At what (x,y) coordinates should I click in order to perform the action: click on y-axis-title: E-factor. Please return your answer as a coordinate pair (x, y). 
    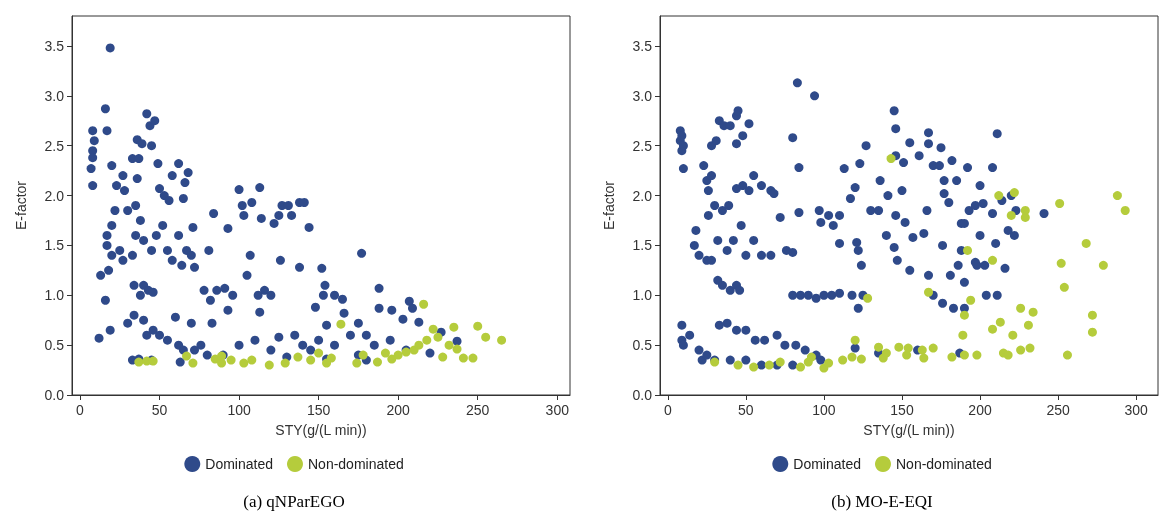
    Looking at the image, I should click on (609, 205).